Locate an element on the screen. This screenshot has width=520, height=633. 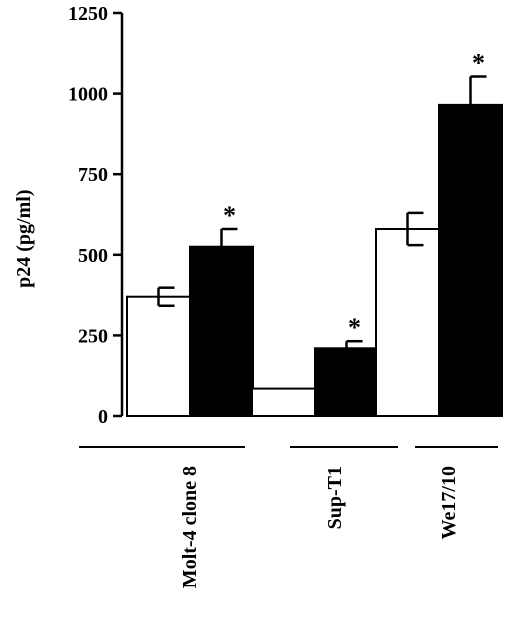
category-label: Sup-T1 is located at coordinates (335, 497).